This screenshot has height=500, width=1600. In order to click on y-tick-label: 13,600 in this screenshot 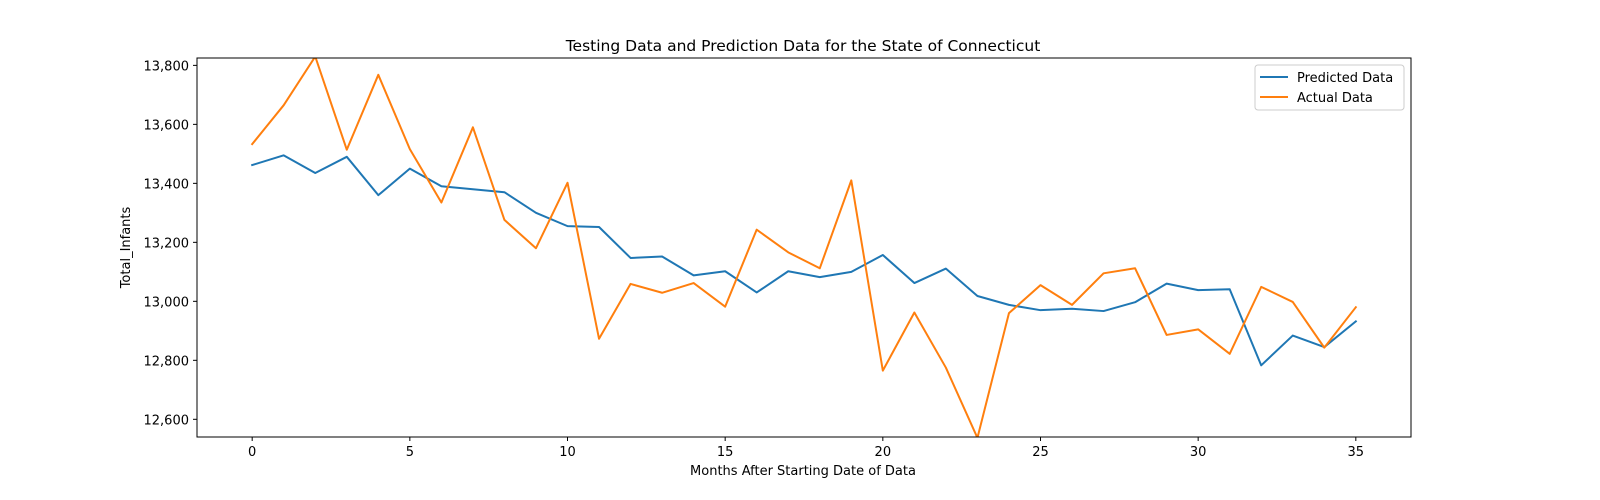, I will do `click(167, 125)`.